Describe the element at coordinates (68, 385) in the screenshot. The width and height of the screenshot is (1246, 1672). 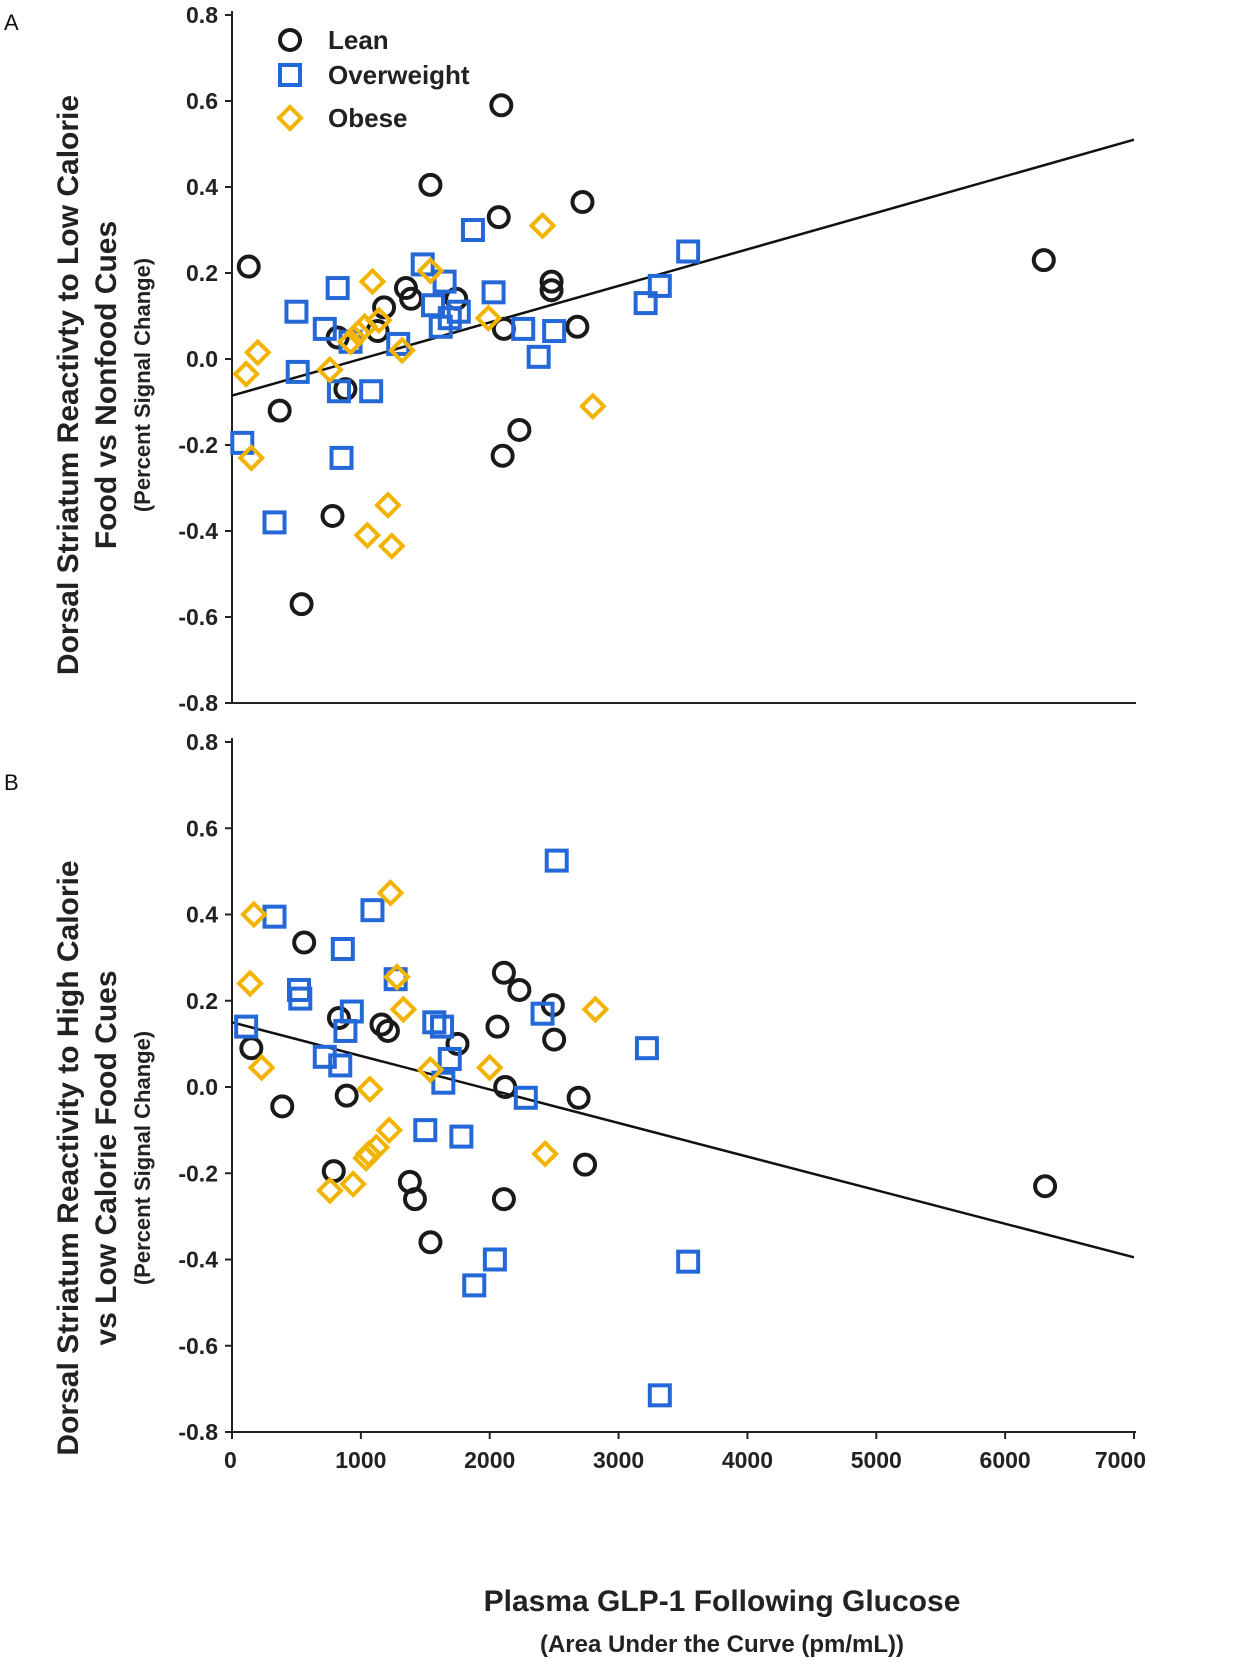
I see `y-axis-title-line-1: Dorsal Striatum Reactivty to Low Calorie` at that location.